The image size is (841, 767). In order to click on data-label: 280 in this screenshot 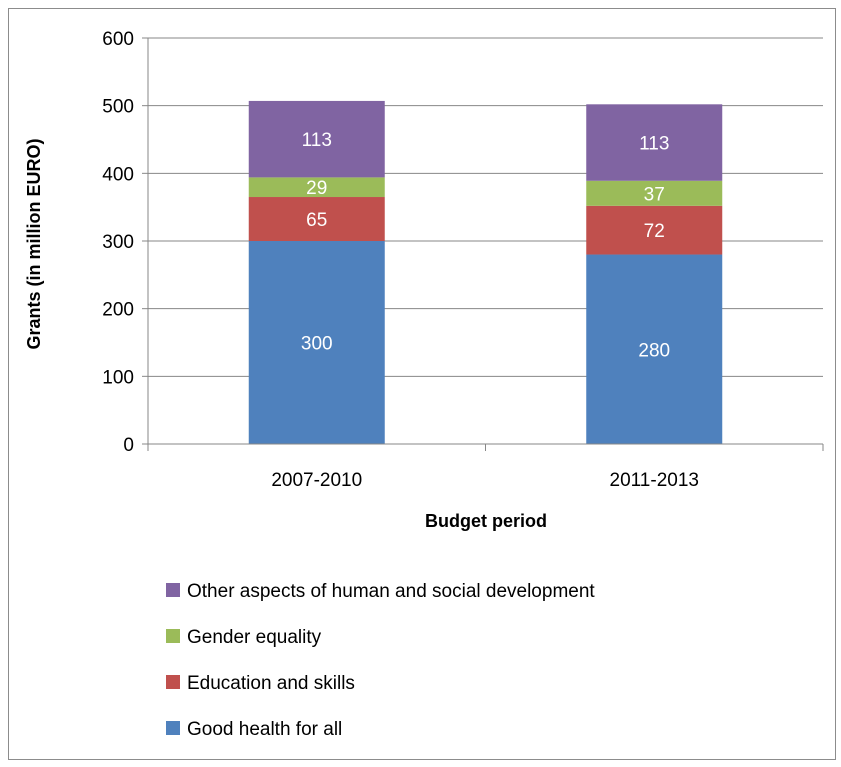, I will do `click(654, 350)`.